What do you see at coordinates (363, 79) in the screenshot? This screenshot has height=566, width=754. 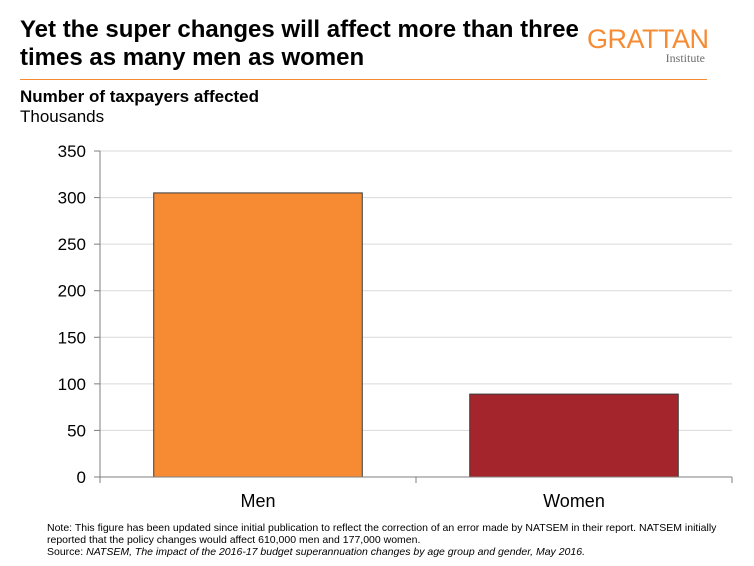 I see `header-divider` at bounding box center [363, 79].